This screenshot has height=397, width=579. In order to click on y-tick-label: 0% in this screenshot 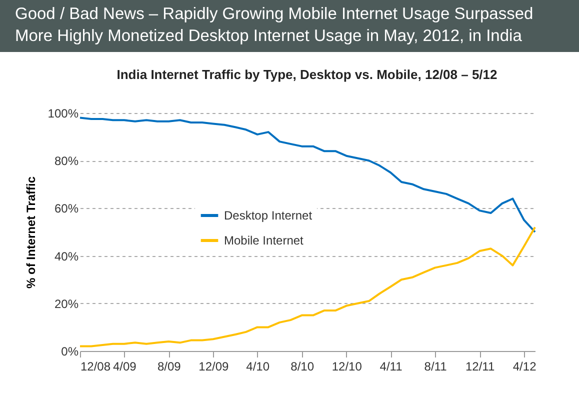, I will do `click(70, 351)`.